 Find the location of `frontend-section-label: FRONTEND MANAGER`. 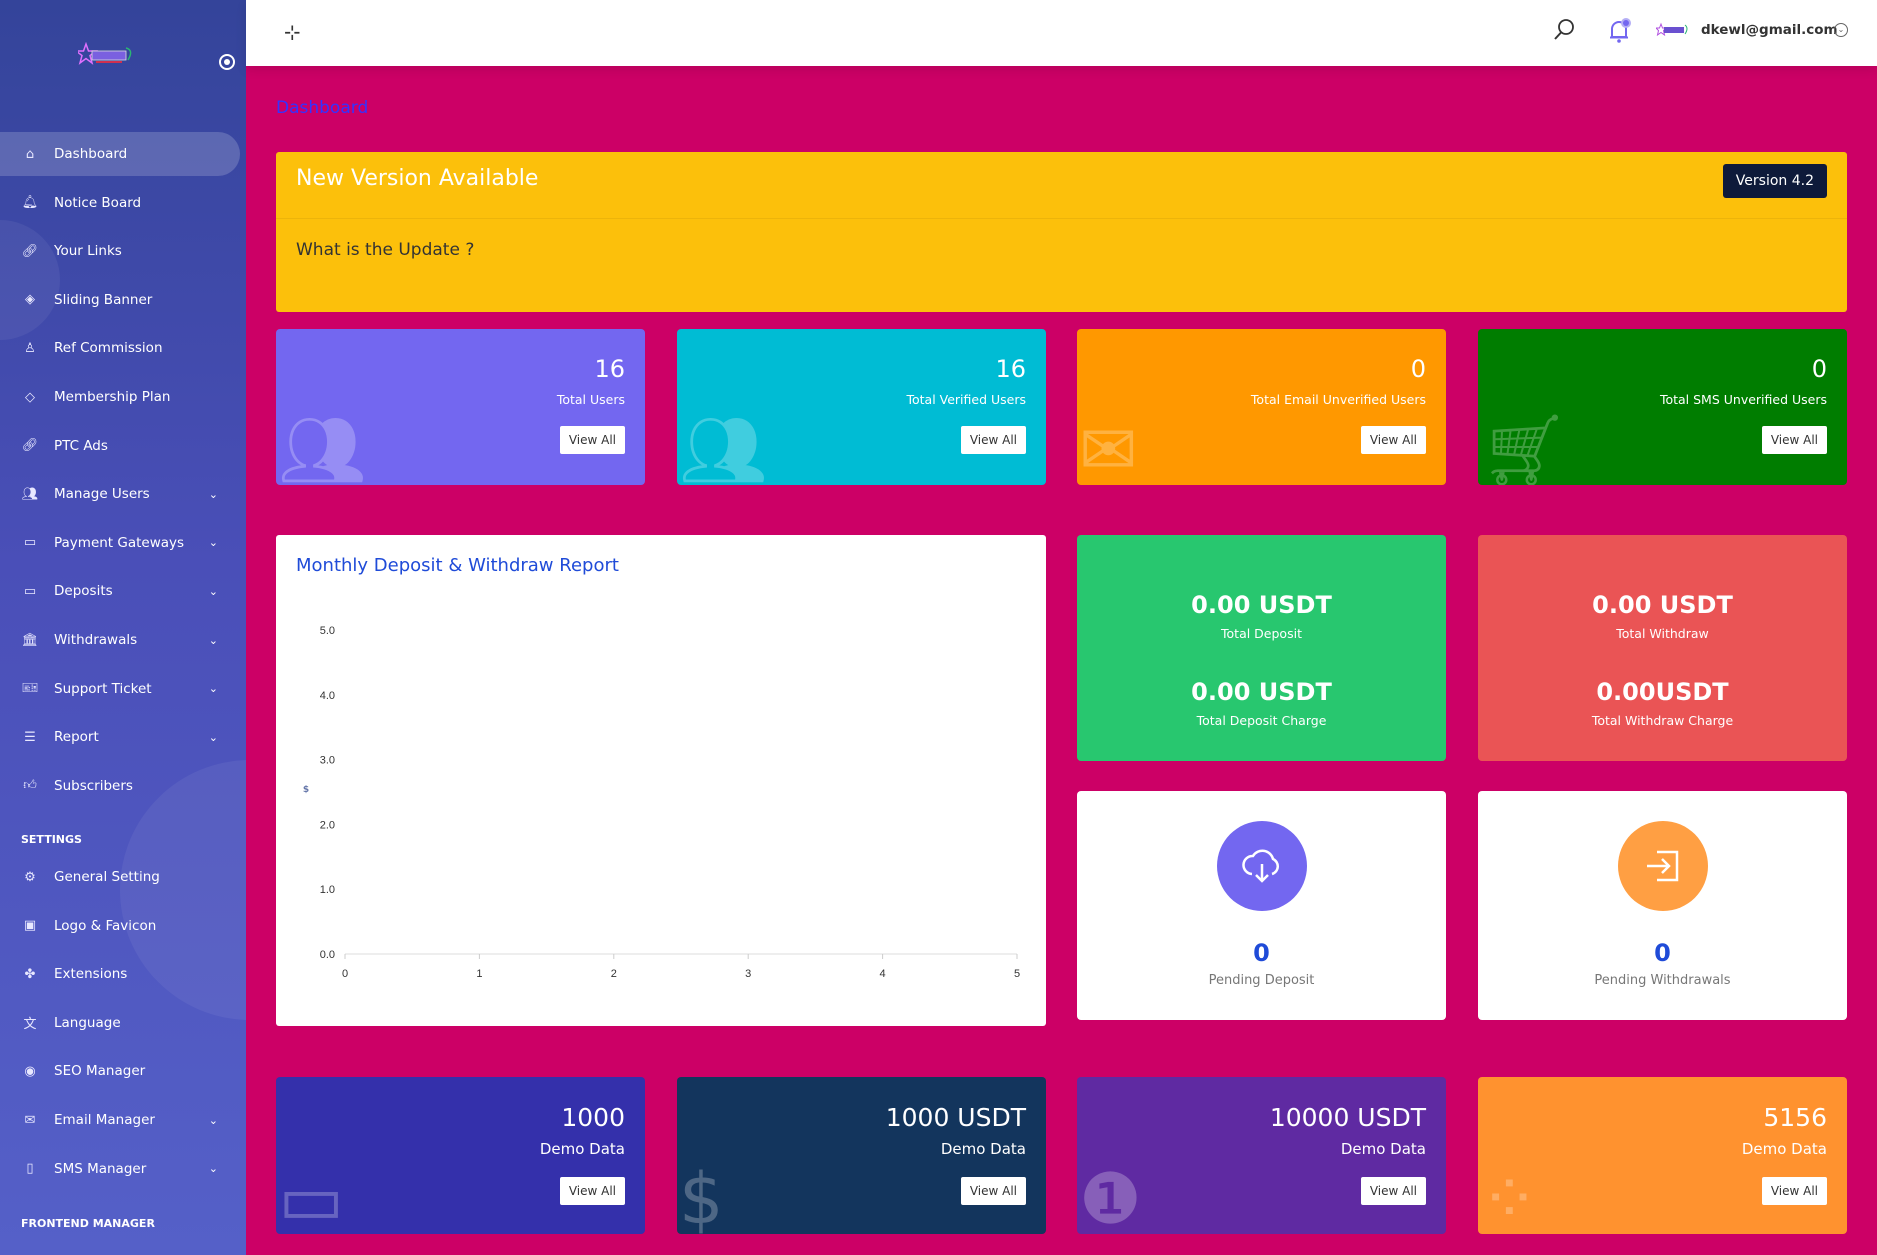

frontend-section-label: FRONTEND MANAGER is located at coordinates (88, 1223).